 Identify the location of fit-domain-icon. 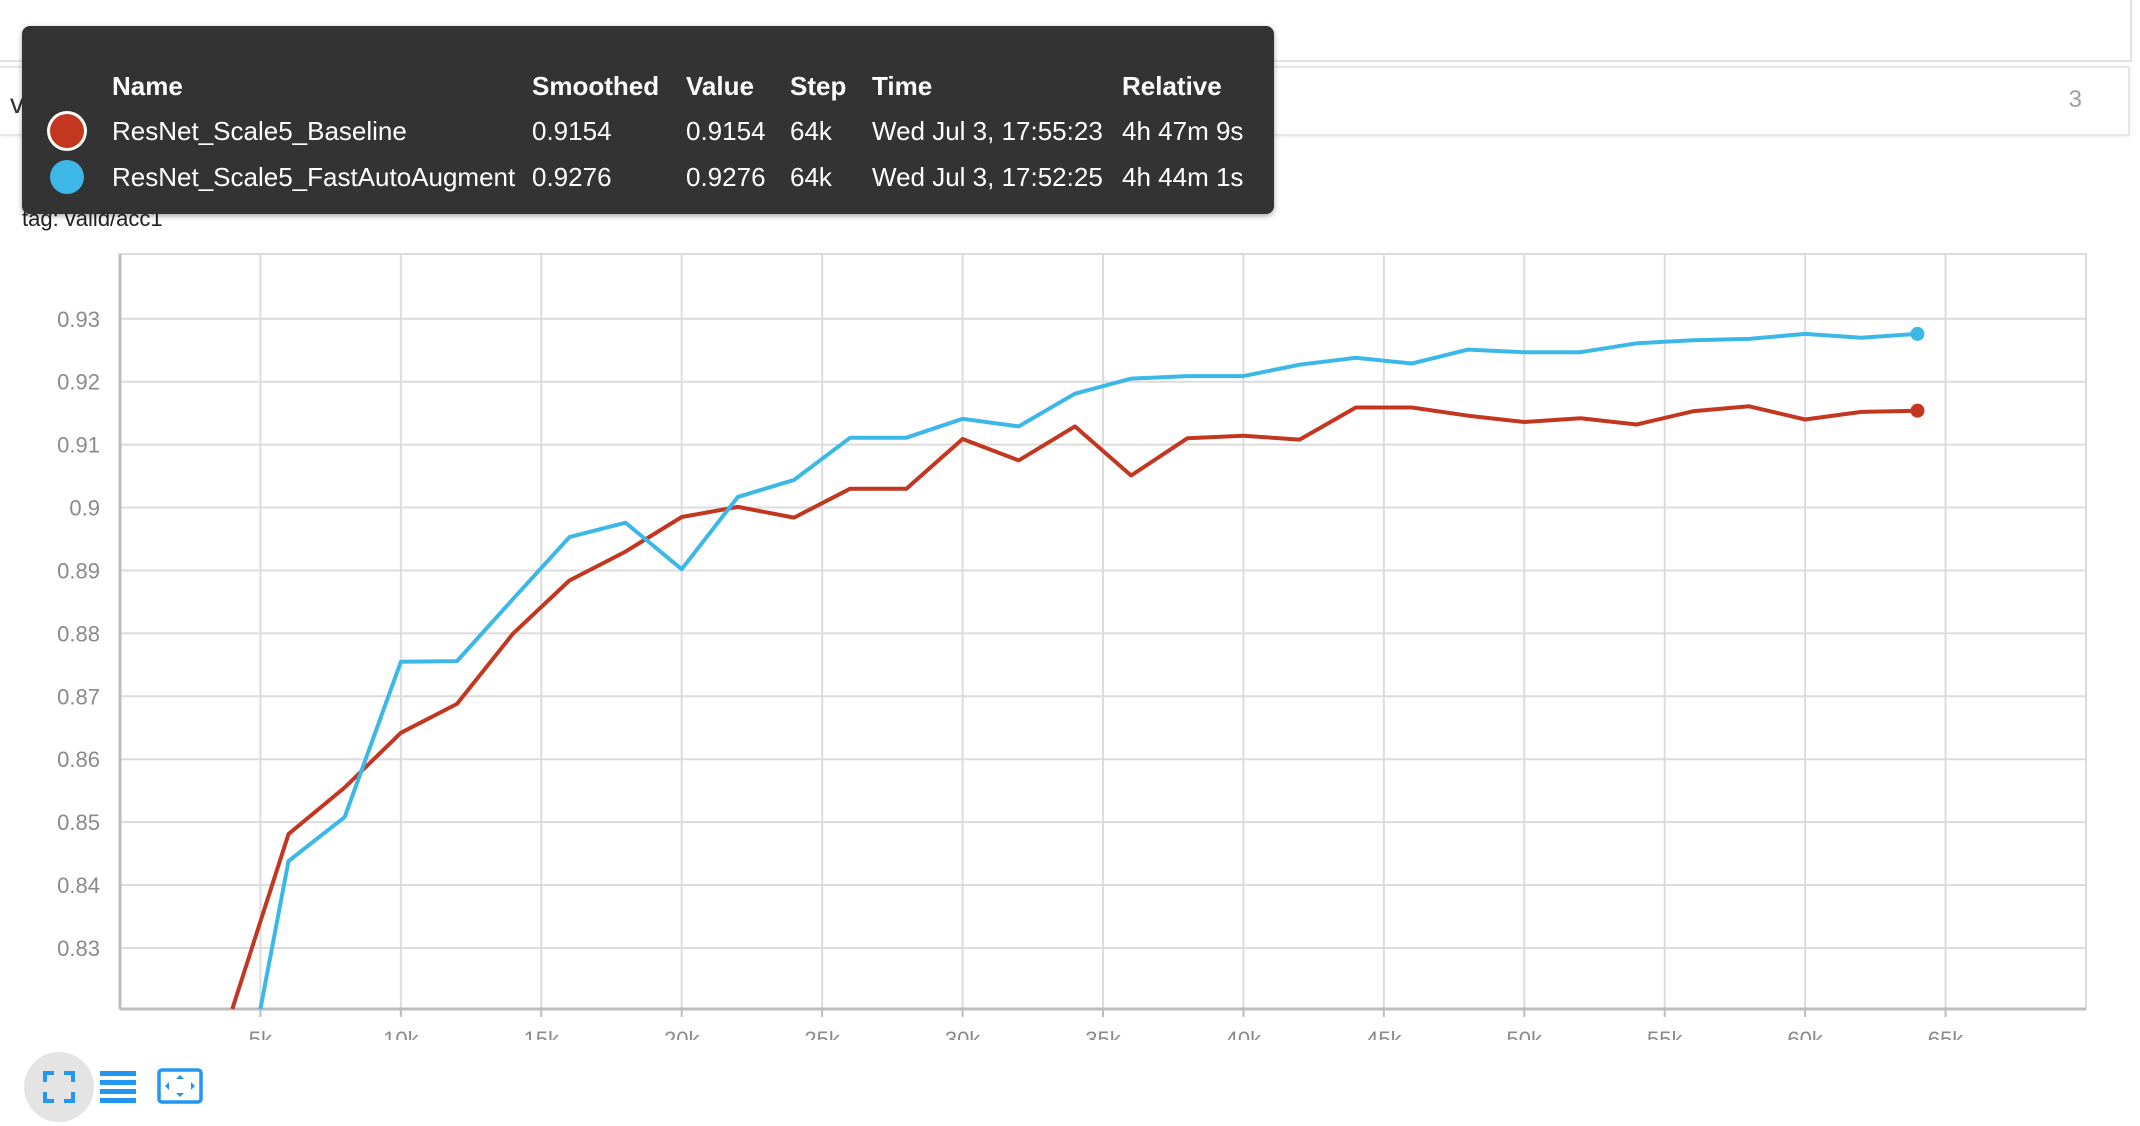
(180, 1086).